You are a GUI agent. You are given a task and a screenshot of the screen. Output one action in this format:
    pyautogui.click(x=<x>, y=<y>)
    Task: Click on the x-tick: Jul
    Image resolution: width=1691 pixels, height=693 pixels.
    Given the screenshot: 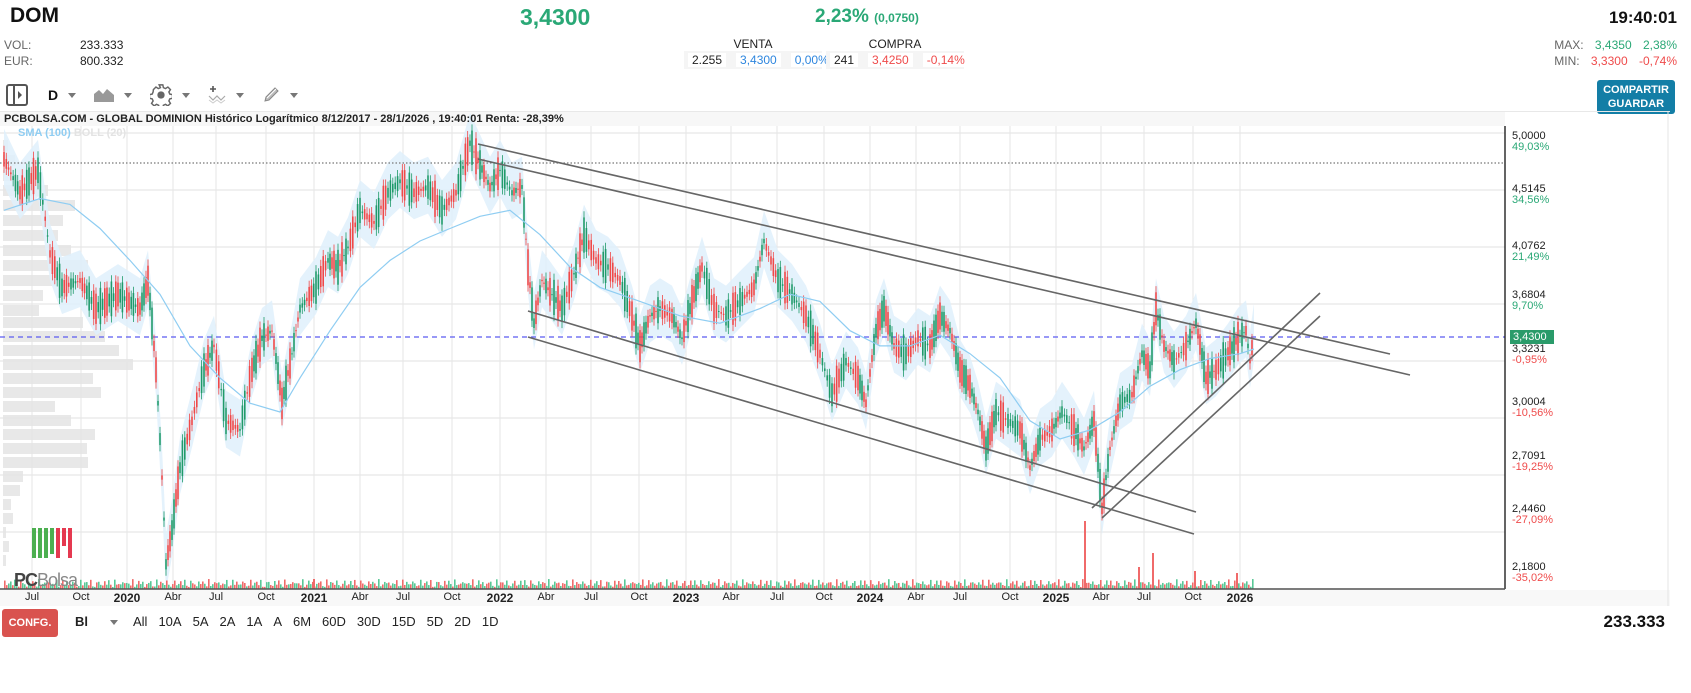 What is the action you would take?
    pyautogui.click(x=777, y=597)
    